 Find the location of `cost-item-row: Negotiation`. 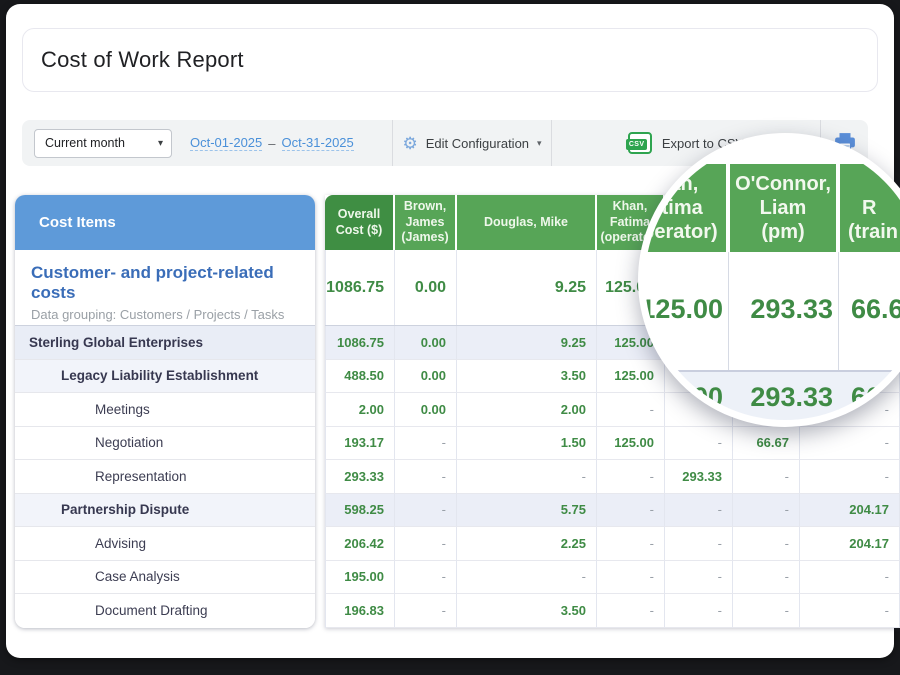

cost-item-row: Negotiation is located at coordinates (165, 443).